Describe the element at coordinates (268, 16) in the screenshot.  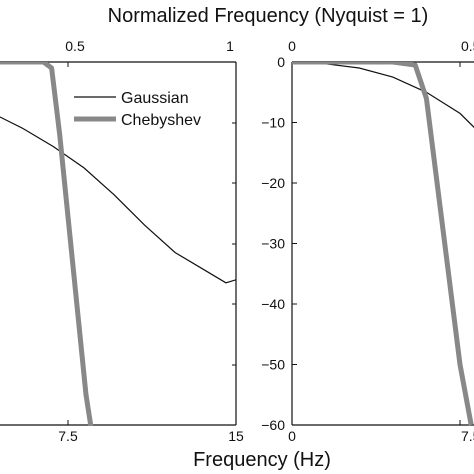
I see `top-axis-title: Normalized Frequency (Nyquist = 1)` at that location.